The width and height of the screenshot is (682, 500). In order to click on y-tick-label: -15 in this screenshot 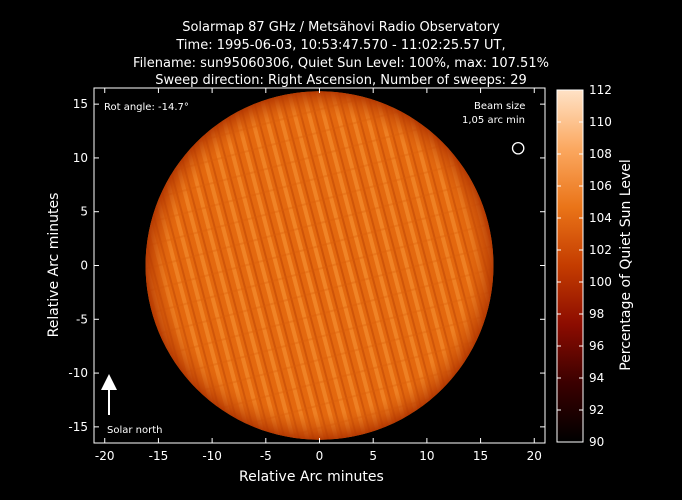, I will do `click(78, 427)`.